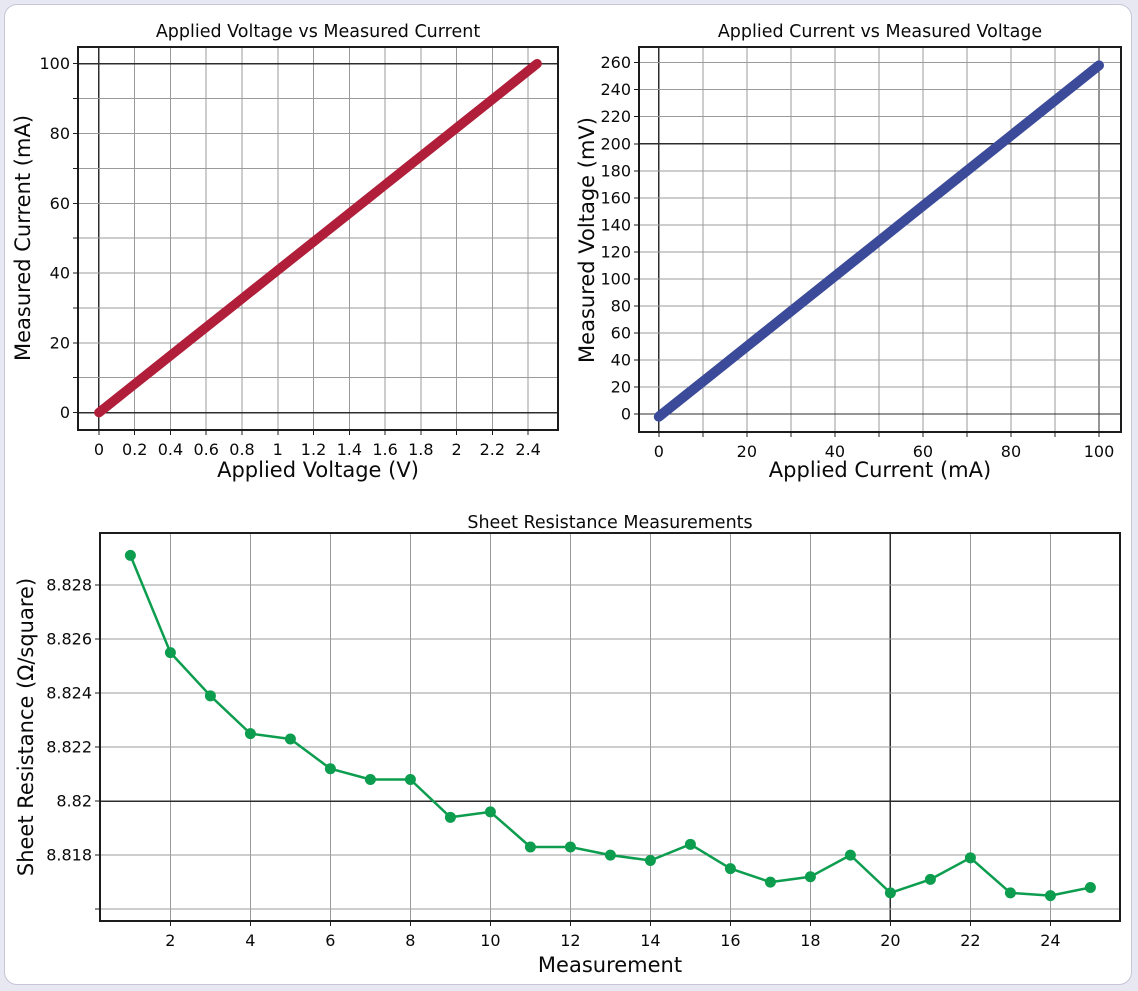  What do you see at coordinates (810, 940) in the screenshot?
I see `x-tick-label: 18` at bounding box center [810, 940].